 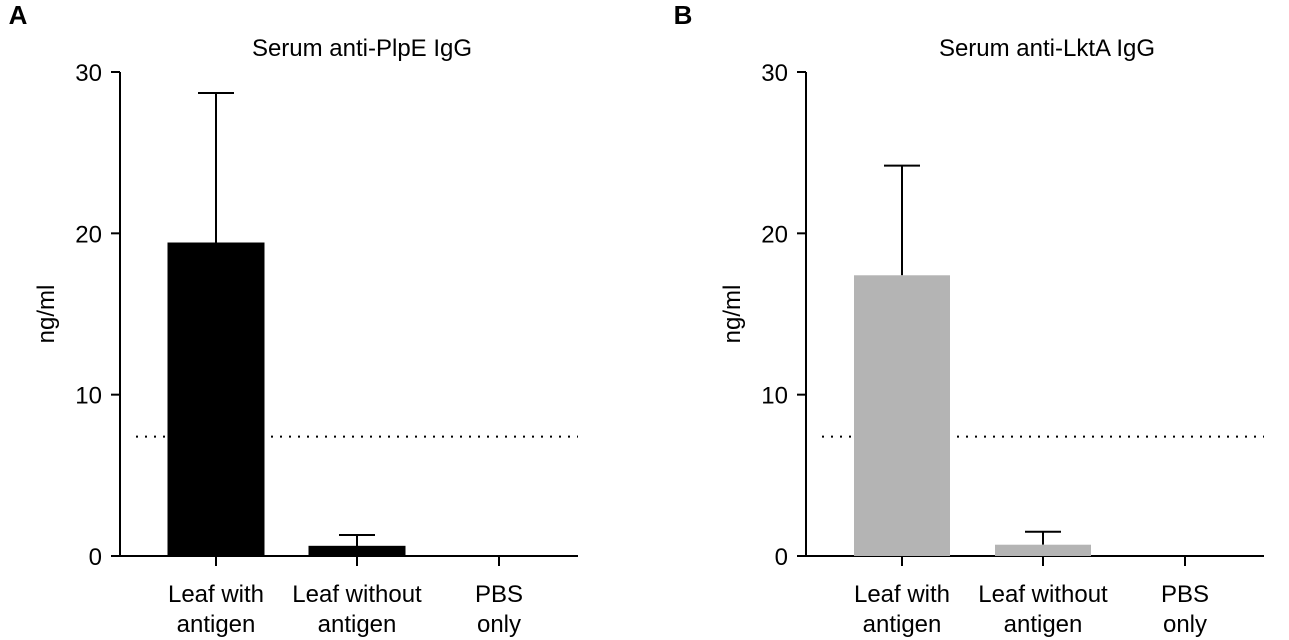 What do you see at coordinates (683, 15) in the screenshot?
I see `panel-label-b: B` at bounding box center [683, 15].